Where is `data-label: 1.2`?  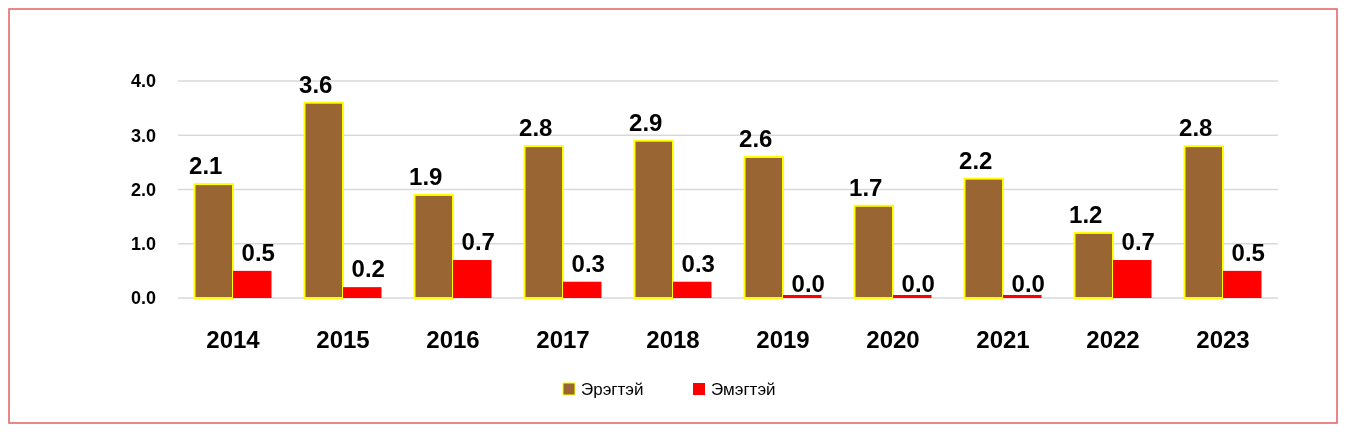 data-label: 1.2 is located at coordinates (1086, 214).